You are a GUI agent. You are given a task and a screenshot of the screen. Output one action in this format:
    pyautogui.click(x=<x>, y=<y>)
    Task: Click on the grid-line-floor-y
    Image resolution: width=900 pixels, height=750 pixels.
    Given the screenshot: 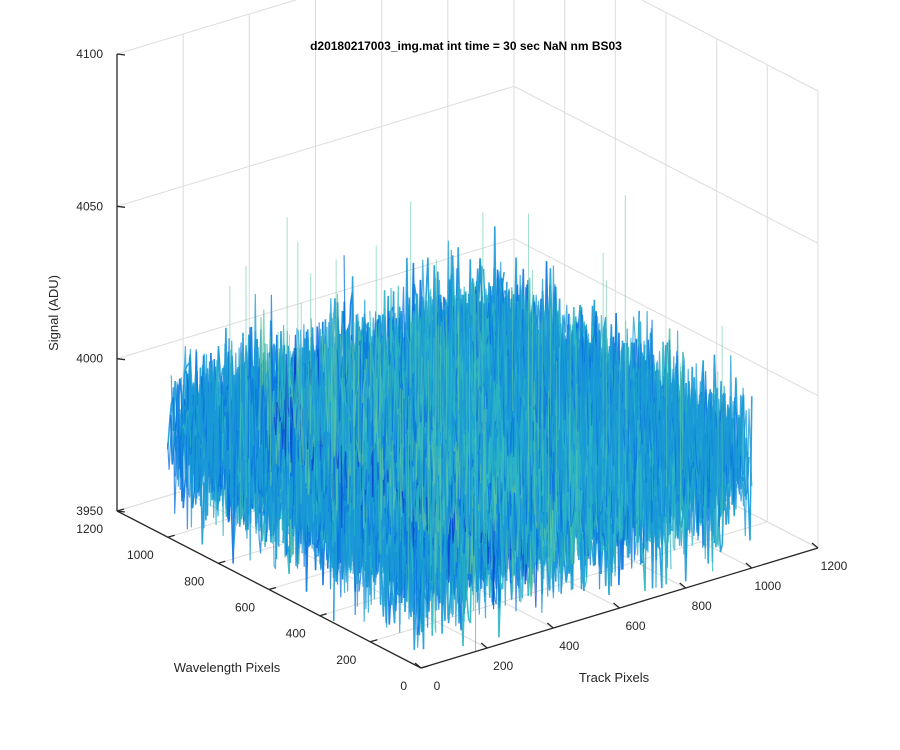 What is the action you would take?
    pyautogui.click(x=569, y=582)
    